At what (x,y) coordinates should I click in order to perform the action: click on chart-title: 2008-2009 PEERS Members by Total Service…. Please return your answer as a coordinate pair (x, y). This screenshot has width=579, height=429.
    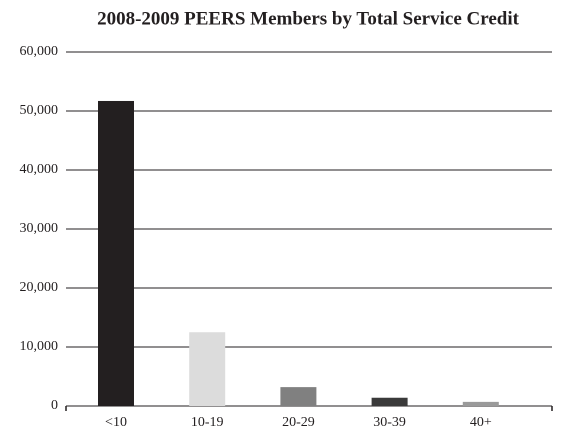
    Looking at the image, I should click on (308, 18).